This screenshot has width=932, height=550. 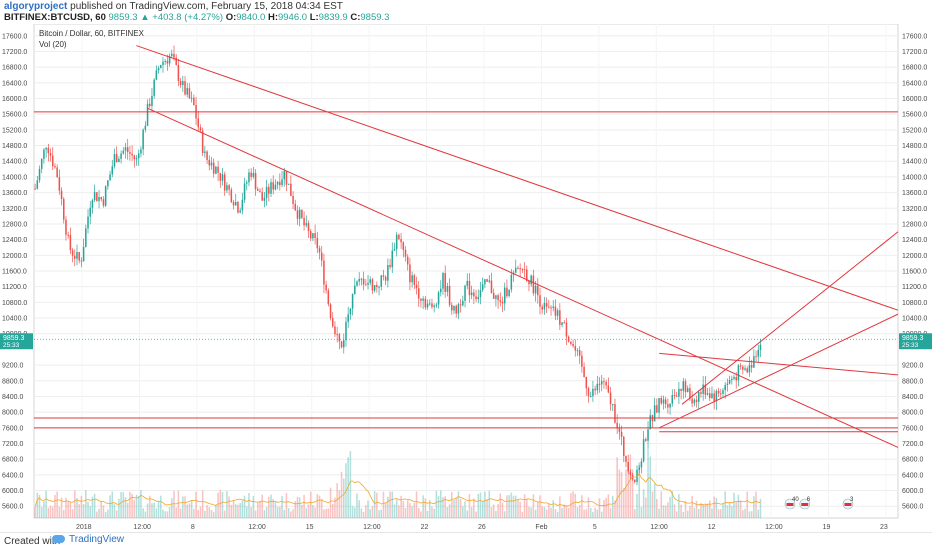 What do you see at coordinates (482, 527) in the screenshot?
I see `x-tick-label: 26` at bounding box center [482, 527].